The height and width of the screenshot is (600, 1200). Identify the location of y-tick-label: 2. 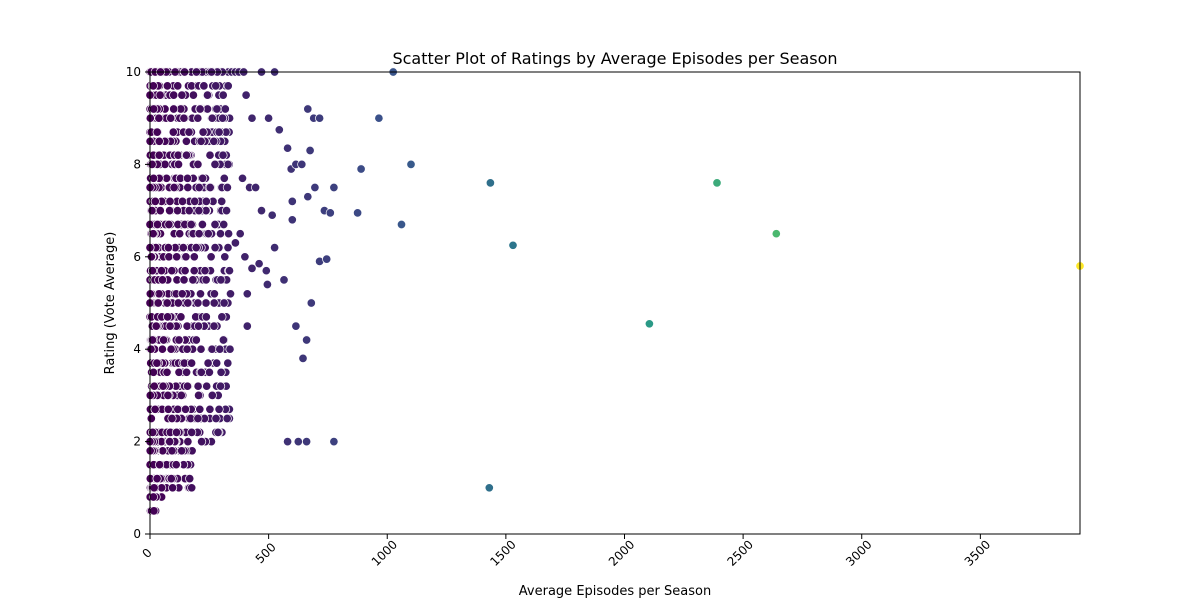
(137, 442).